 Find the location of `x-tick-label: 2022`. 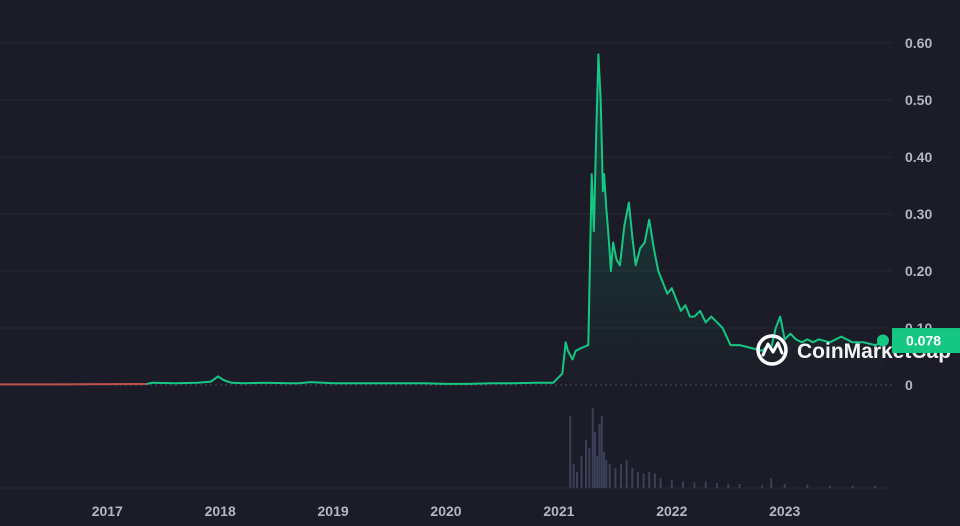

x-tick-label: 2022 is located at coordinates (671, 511).